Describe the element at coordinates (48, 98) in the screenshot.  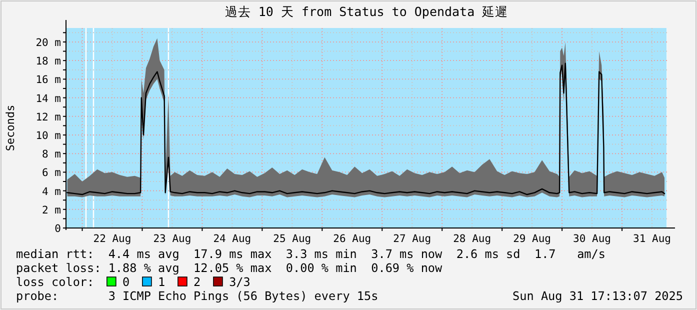
I see `y-tick-label: 14 m` at that location.